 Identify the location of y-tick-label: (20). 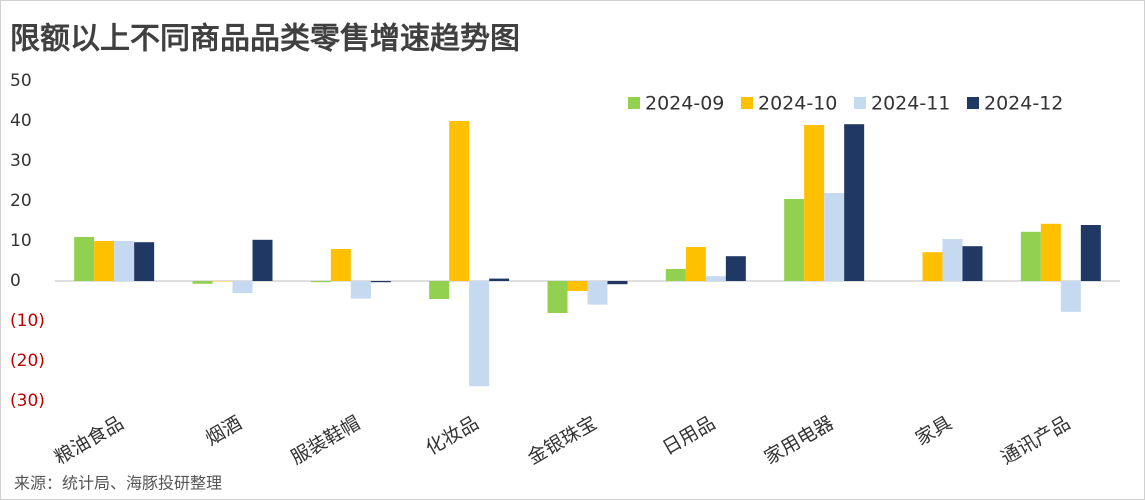
(27, 361).